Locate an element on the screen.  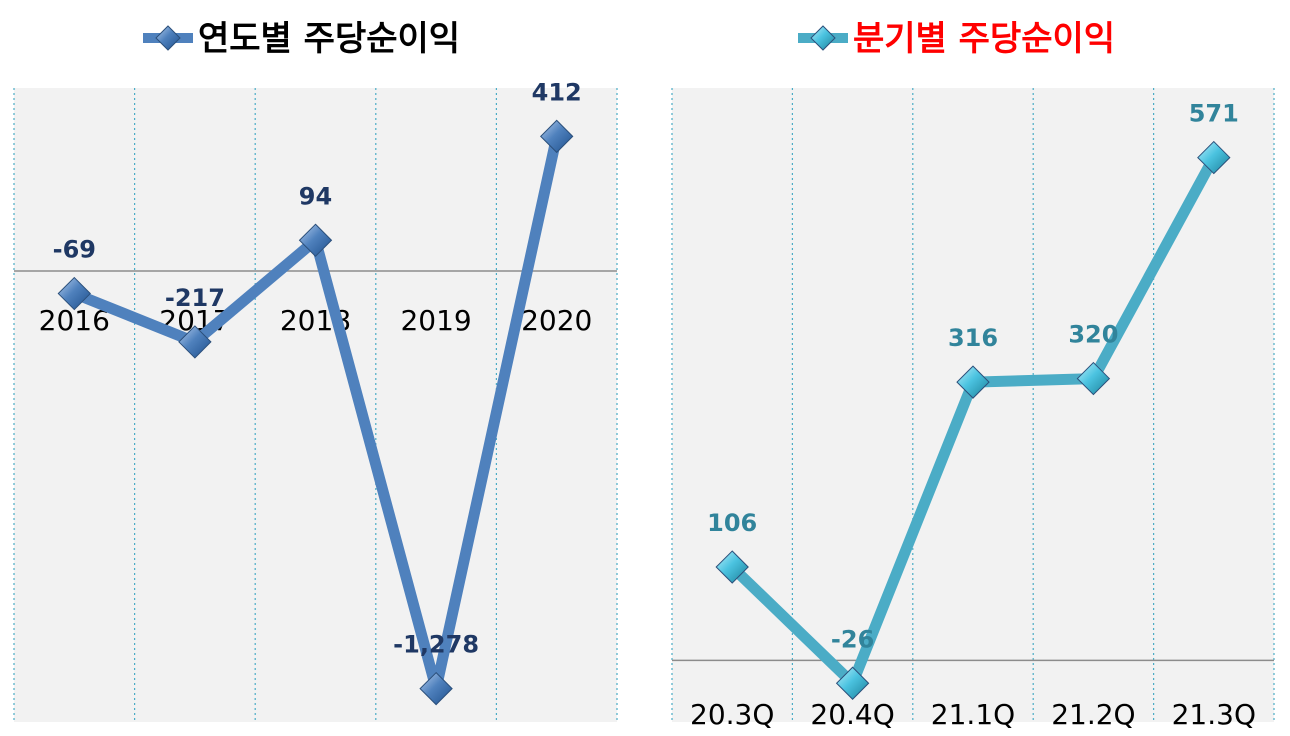
data-label: 316 is located at coordinates (973, 338).